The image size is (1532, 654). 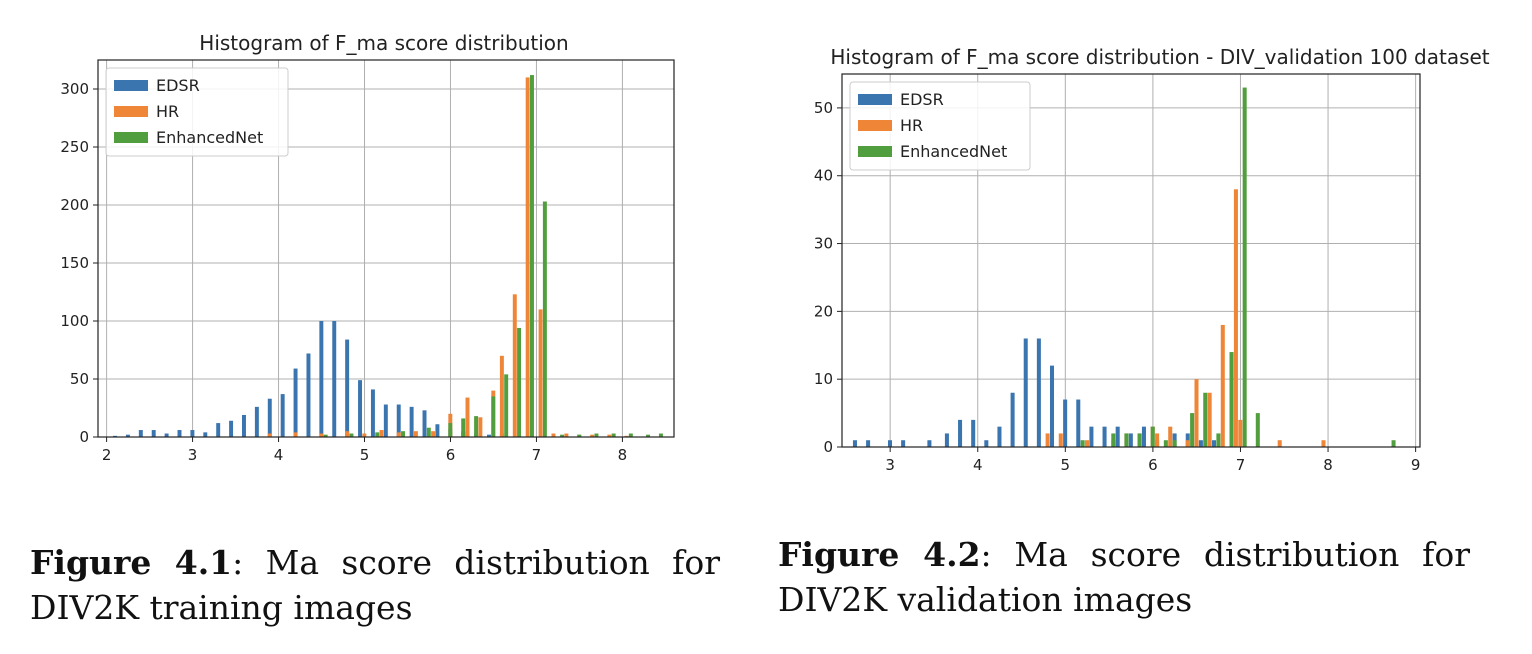 I want to click on x-tick-label: 2, so click(x=107, y=455).